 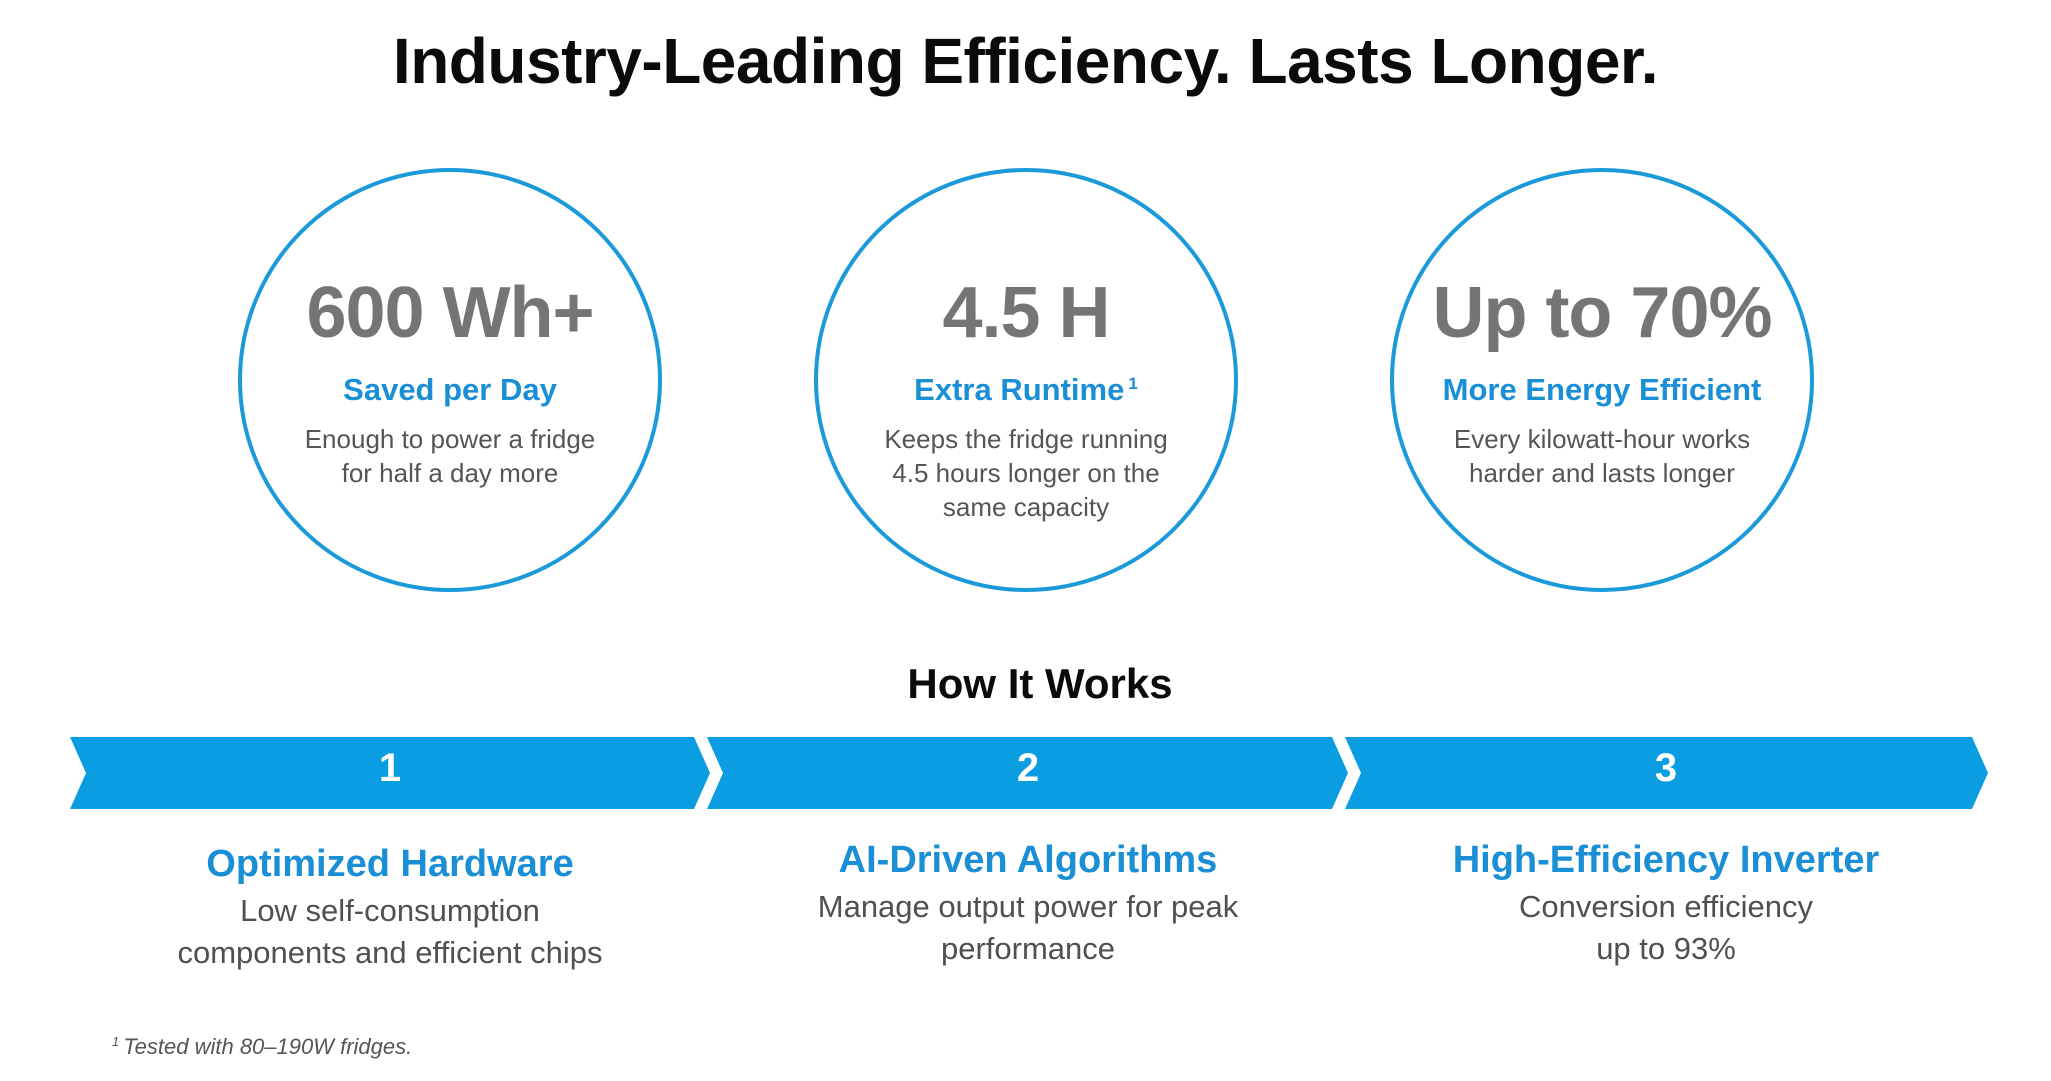 What do you see at coordinates (390, 864) in the screenshot?
I see `step-1-title: Optimized Hardware` at bounding box center [390, 864].